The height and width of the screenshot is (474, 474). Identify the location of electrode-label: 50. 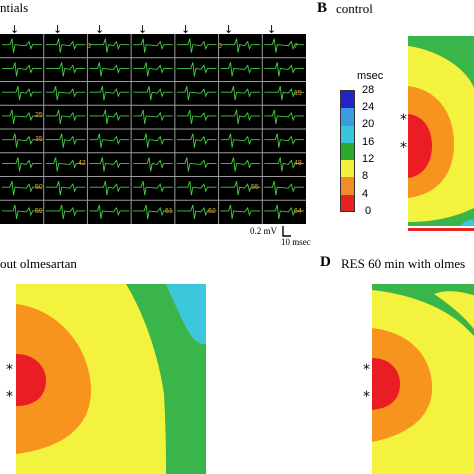
(39, 187).